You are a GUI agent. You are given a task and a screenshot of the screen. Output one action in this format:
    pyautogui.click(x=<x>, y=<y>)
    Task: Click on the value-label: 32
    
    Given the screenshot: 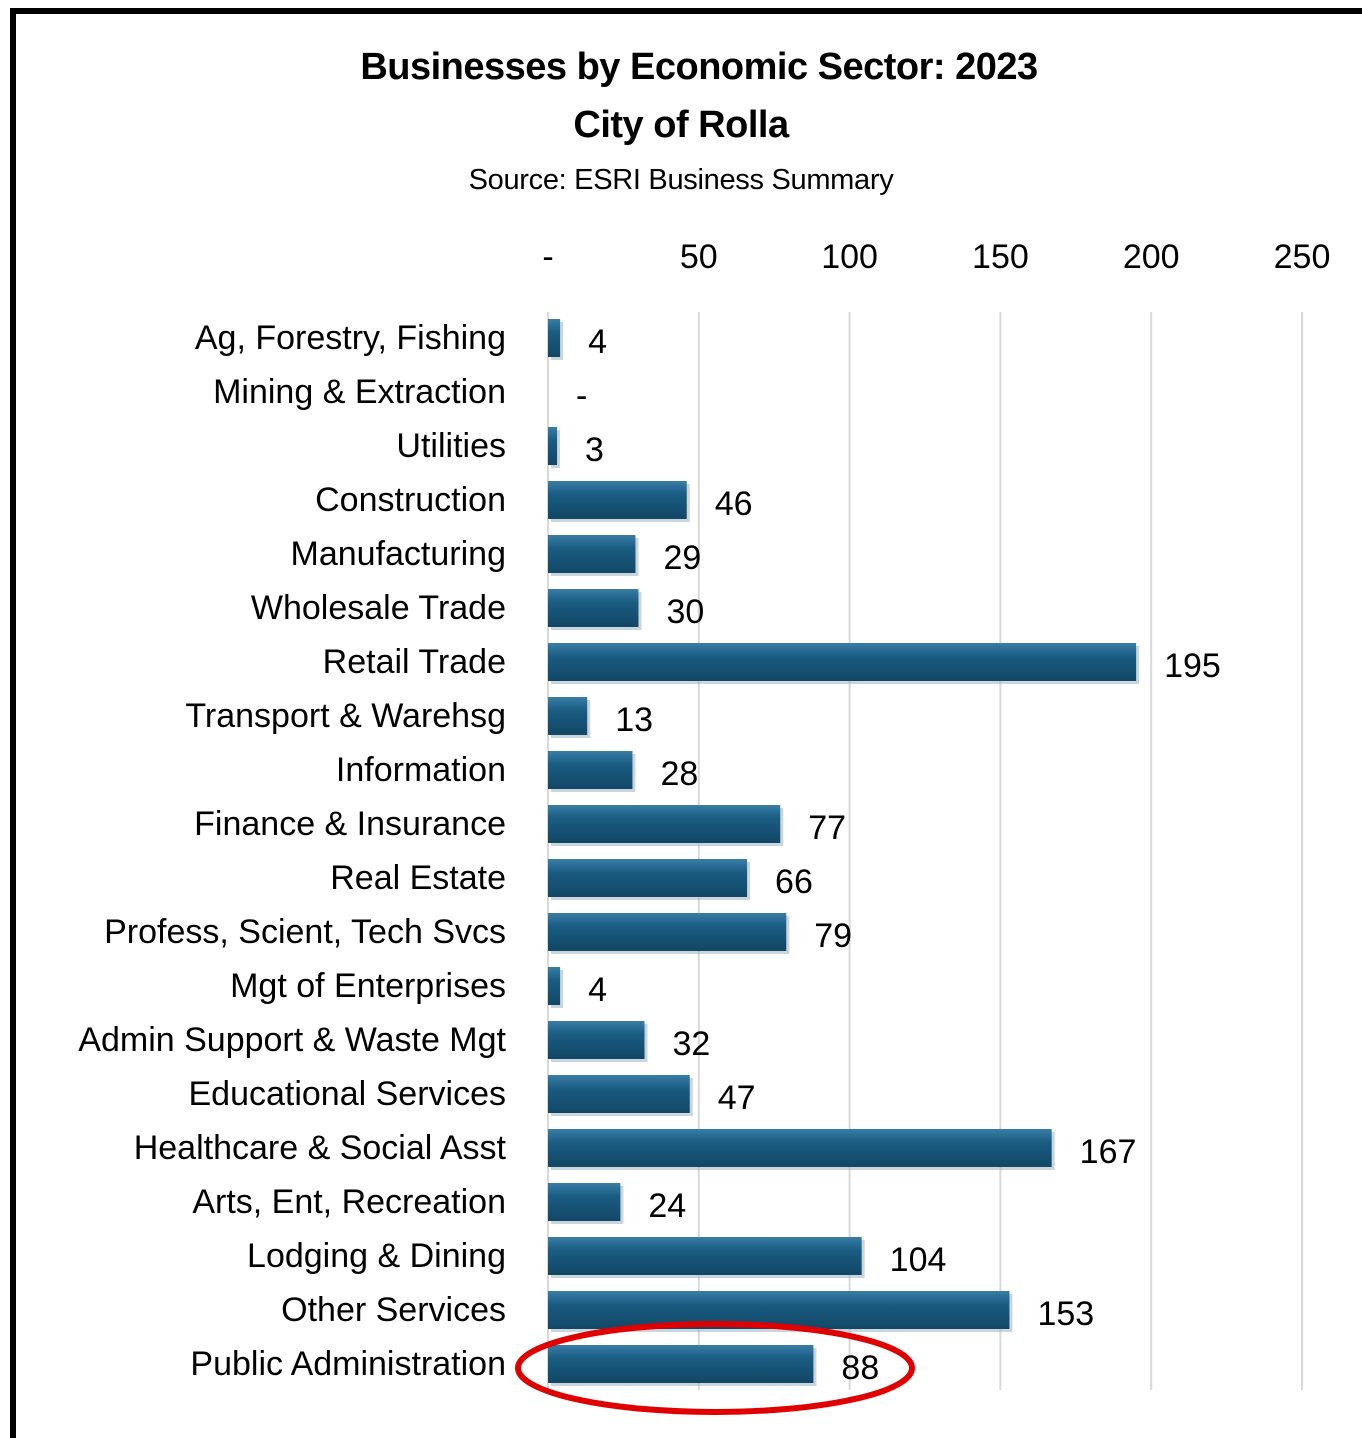 What is the action you would take?
    pyautogui.click(x=692, y=1044)
    